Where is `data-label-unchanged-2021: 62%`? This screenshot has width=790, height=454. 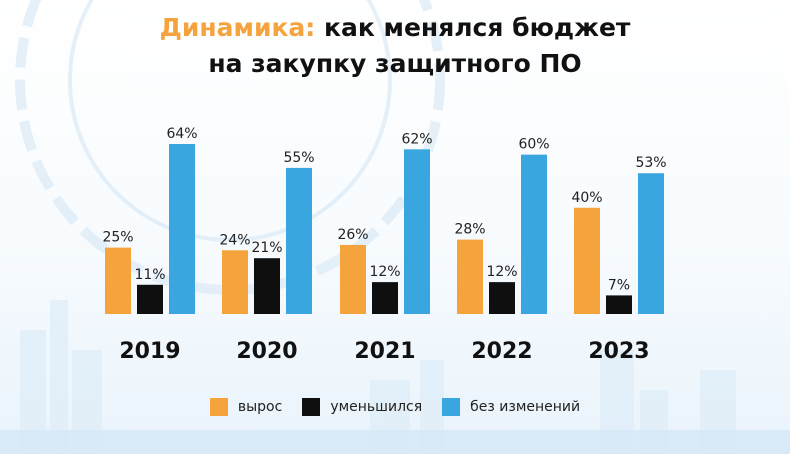 data-label-unchanged-2021: 62% is located at coordinates (416, 139).